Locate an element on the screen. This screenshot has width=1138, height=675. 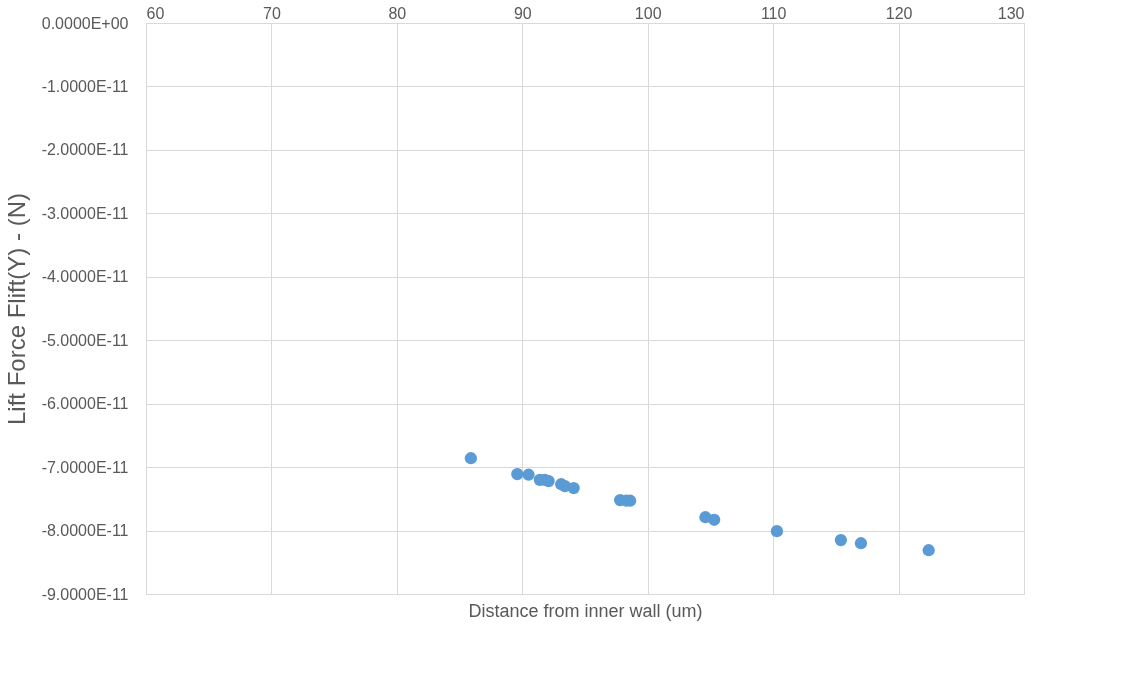
x-tick-label: 110 is located at coordinates (773, 13).